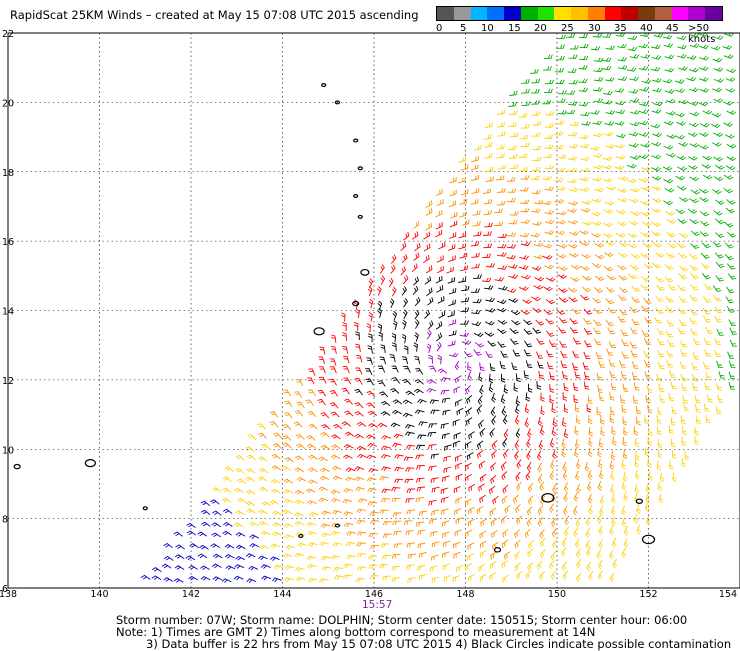 This screenshot has width=740, height=651. I want to click on lat-tick-label: 20, so click(8, 103).